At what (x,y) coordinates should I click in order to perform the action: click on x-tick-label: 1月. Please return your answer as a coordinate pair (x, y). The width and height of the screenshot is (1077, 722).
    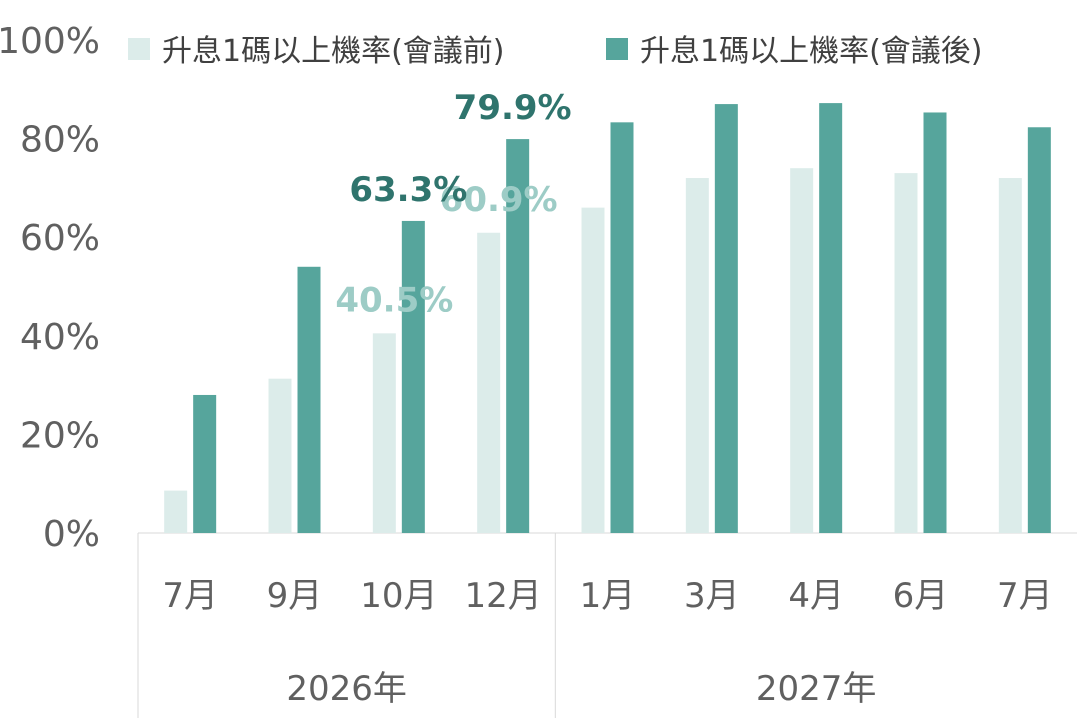
    Looking at the image, I should click on (608, 596).